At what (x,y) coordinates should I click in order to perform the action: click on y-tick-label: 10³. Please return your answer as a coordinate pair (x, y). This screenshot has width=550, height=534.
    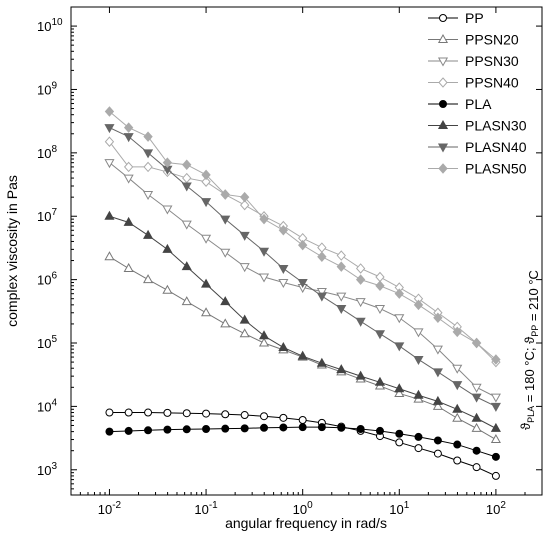
    Looking at the image, I should click on (47, 469).